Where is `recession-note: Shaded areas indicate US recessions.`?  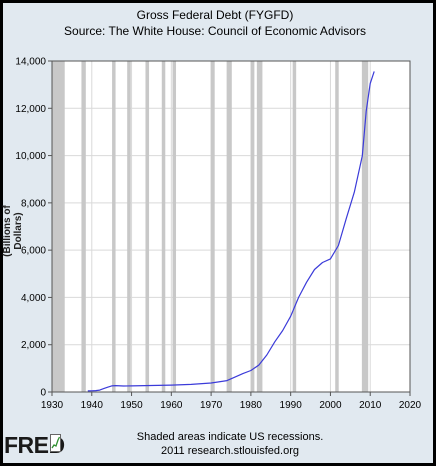 recession-note: Shaded areas indicate US recessions. is located at coordinates (230, 437).